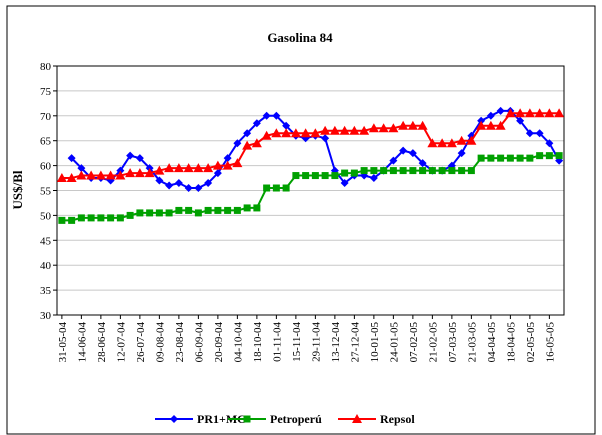 This screenshot has width=602, height=435. Describe the element at coordinates (180, 342) in the screenshot. I see `x-tick-label: 23-08-04` at that location.